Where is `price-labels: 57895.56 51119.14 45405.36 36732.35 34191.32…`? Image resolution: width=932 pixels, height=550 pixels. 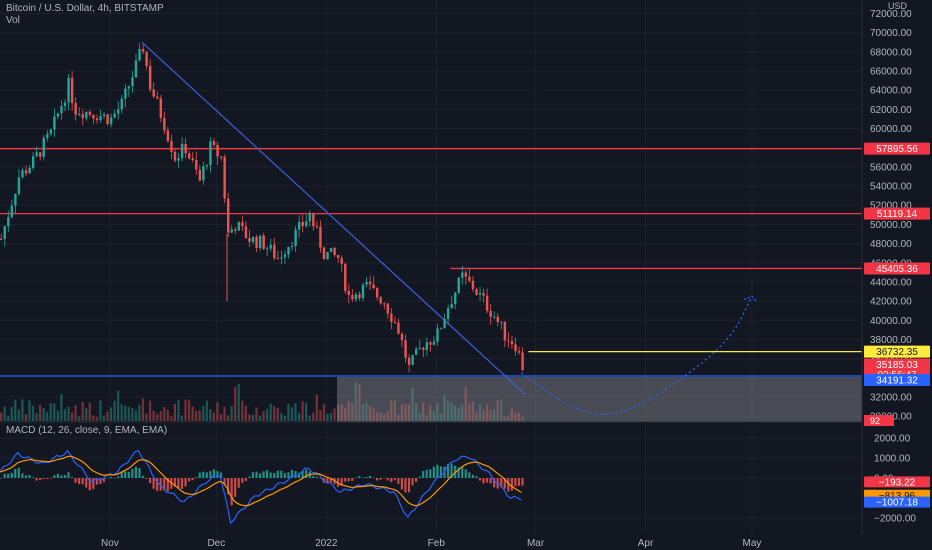
price-labels: 57895.56 51119.14 45405.36 36732.35 34191.32… is located at coordinates (897, 325).